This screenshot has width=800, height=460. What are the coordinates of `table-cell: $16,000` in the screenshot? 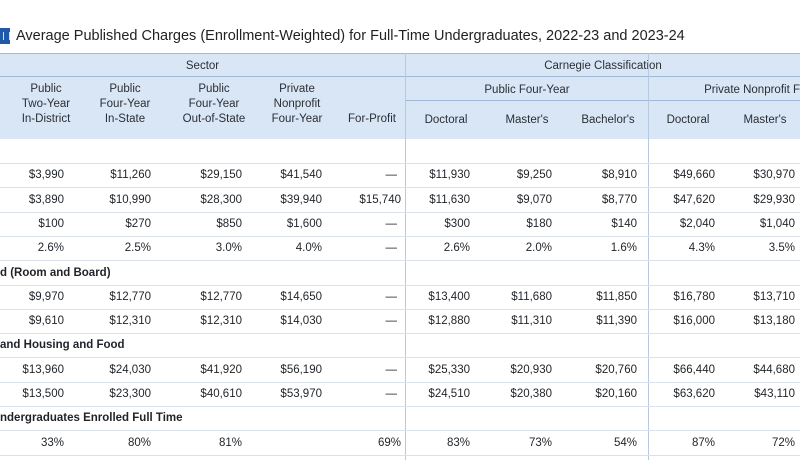 It's located at (694, 321).